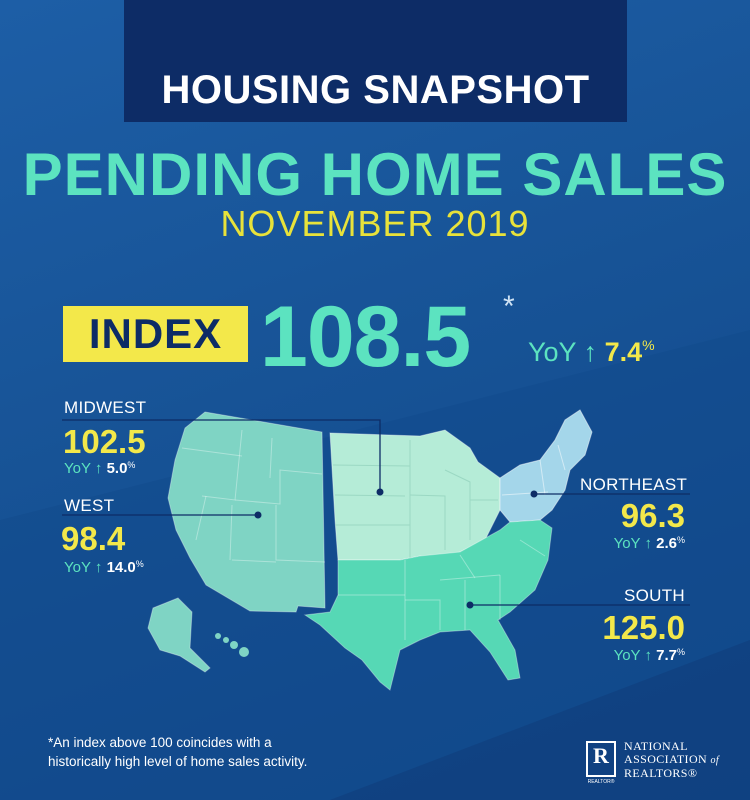 This screenshot has width=750, height=800. I want to click on yoy-change: 2.6, so click(666, 543).